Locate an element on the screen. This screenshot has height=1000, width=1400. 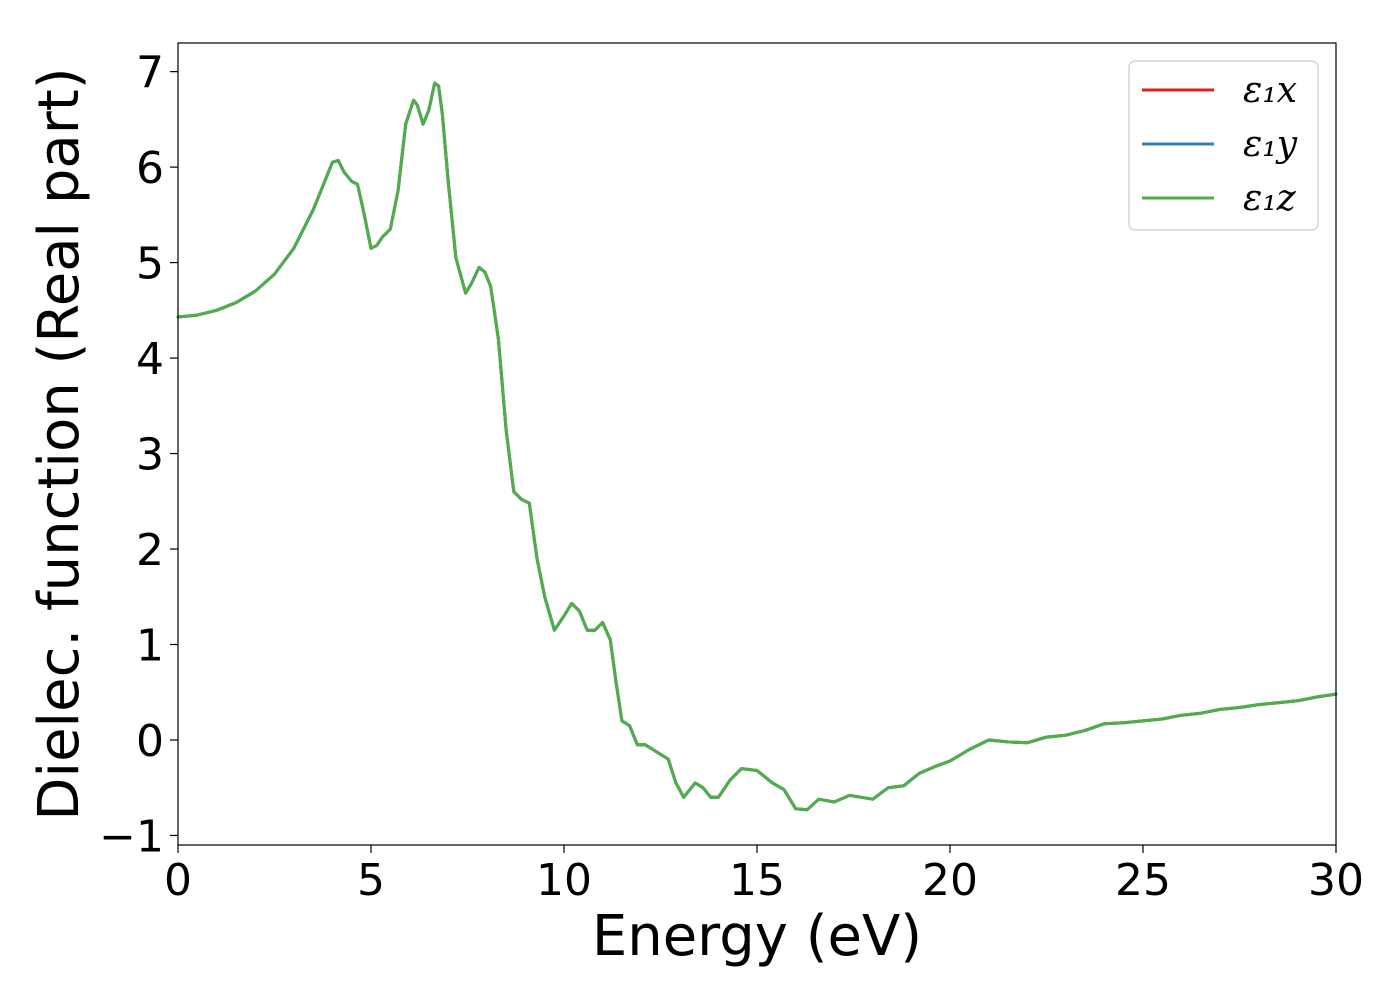
legend-label: ε₁y is located at coordinates (1270, 144).